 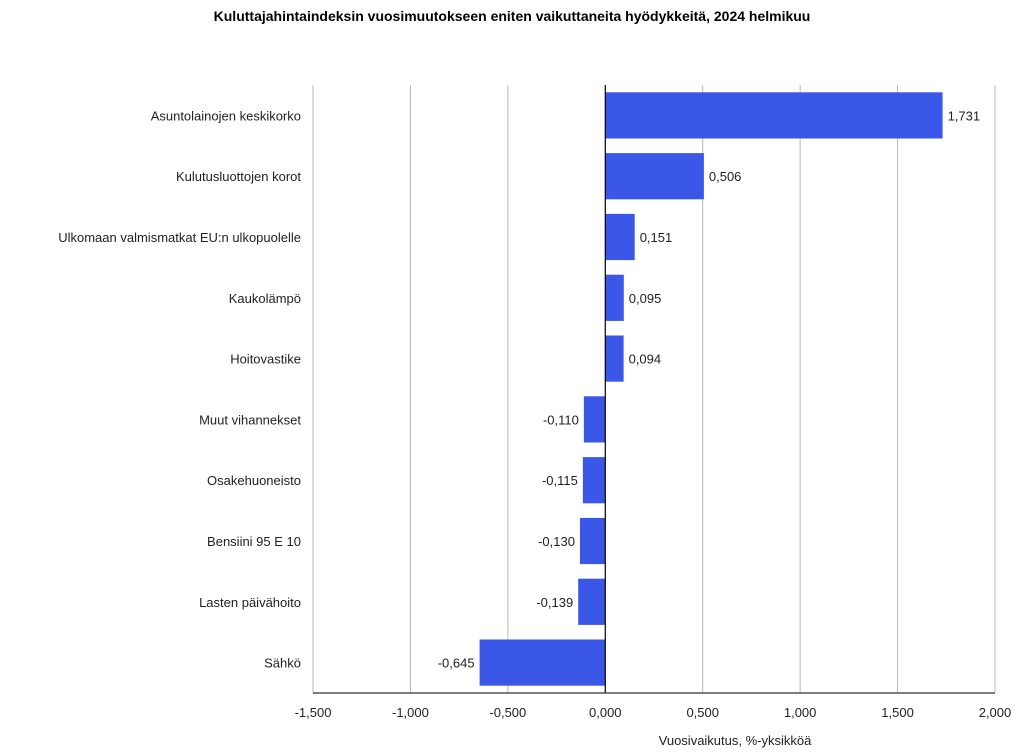 I want to click on value-label: -0,139, so click(x=554, y=602).